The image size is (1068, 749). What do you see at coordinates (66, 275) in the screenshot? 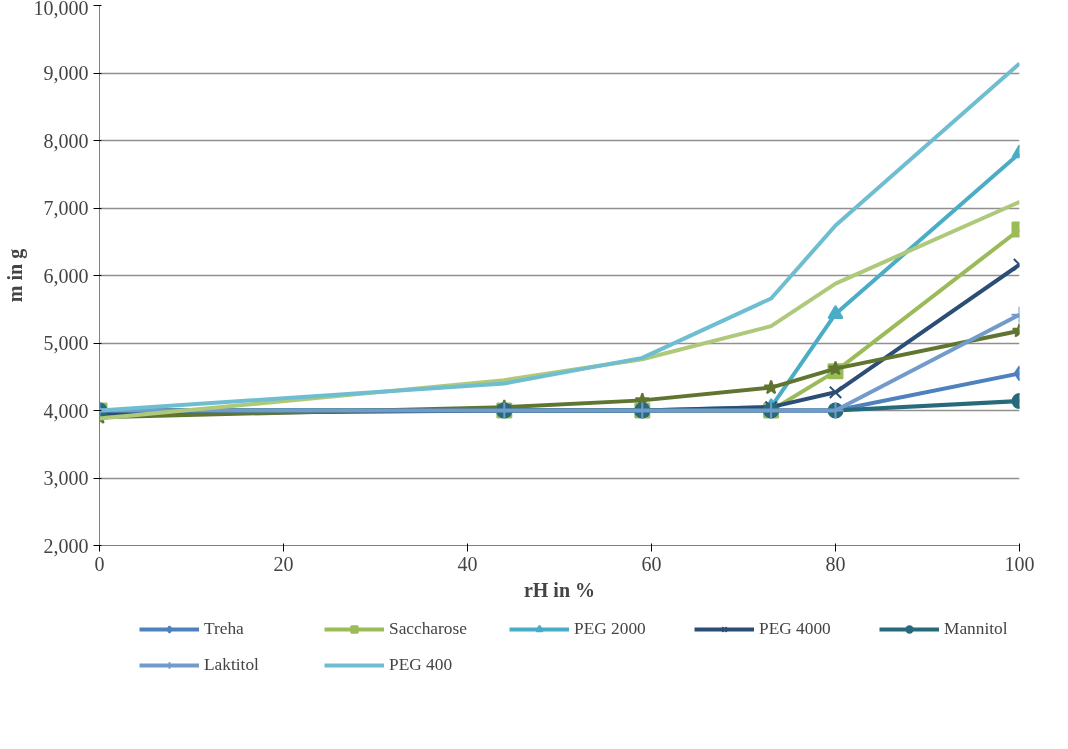
I see `y-tick-label: 6,000` at bounding box center [66, 275].